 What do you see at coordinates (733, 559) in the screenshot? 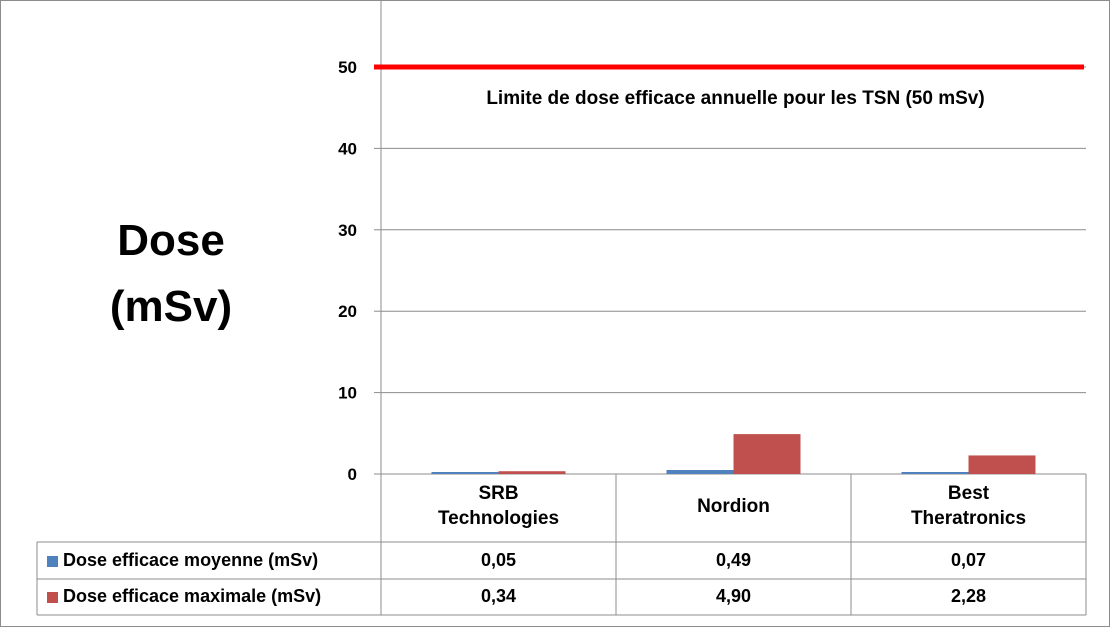
I see `data-table-cell-0-1: 0,49` at bounding box center [733, 559].